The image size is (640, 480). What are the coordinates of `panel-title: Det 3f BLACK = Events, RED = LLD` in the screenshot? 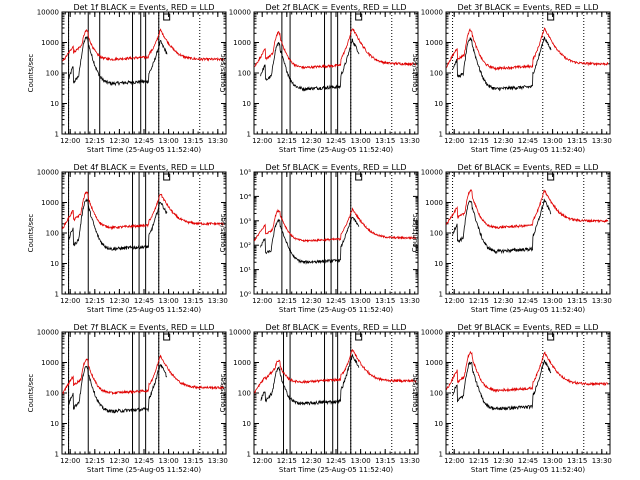 It's located at (527, 7).